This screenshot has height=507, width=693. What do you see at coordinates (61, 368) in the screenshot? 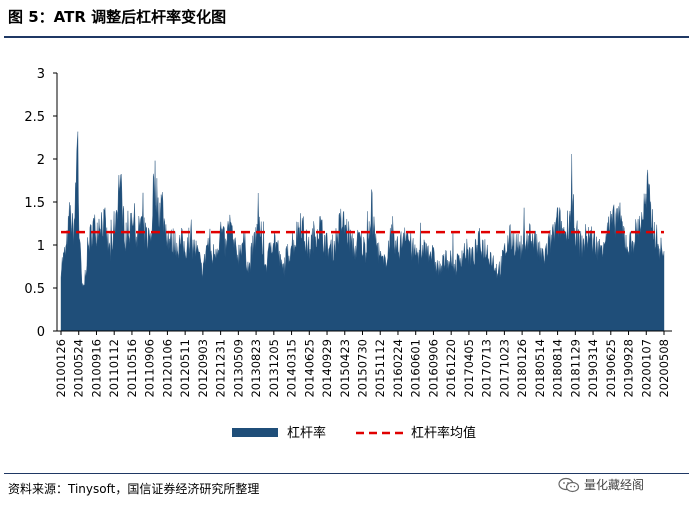
I see `x-tick-label: 20100126` at bounding box center [61, 368].